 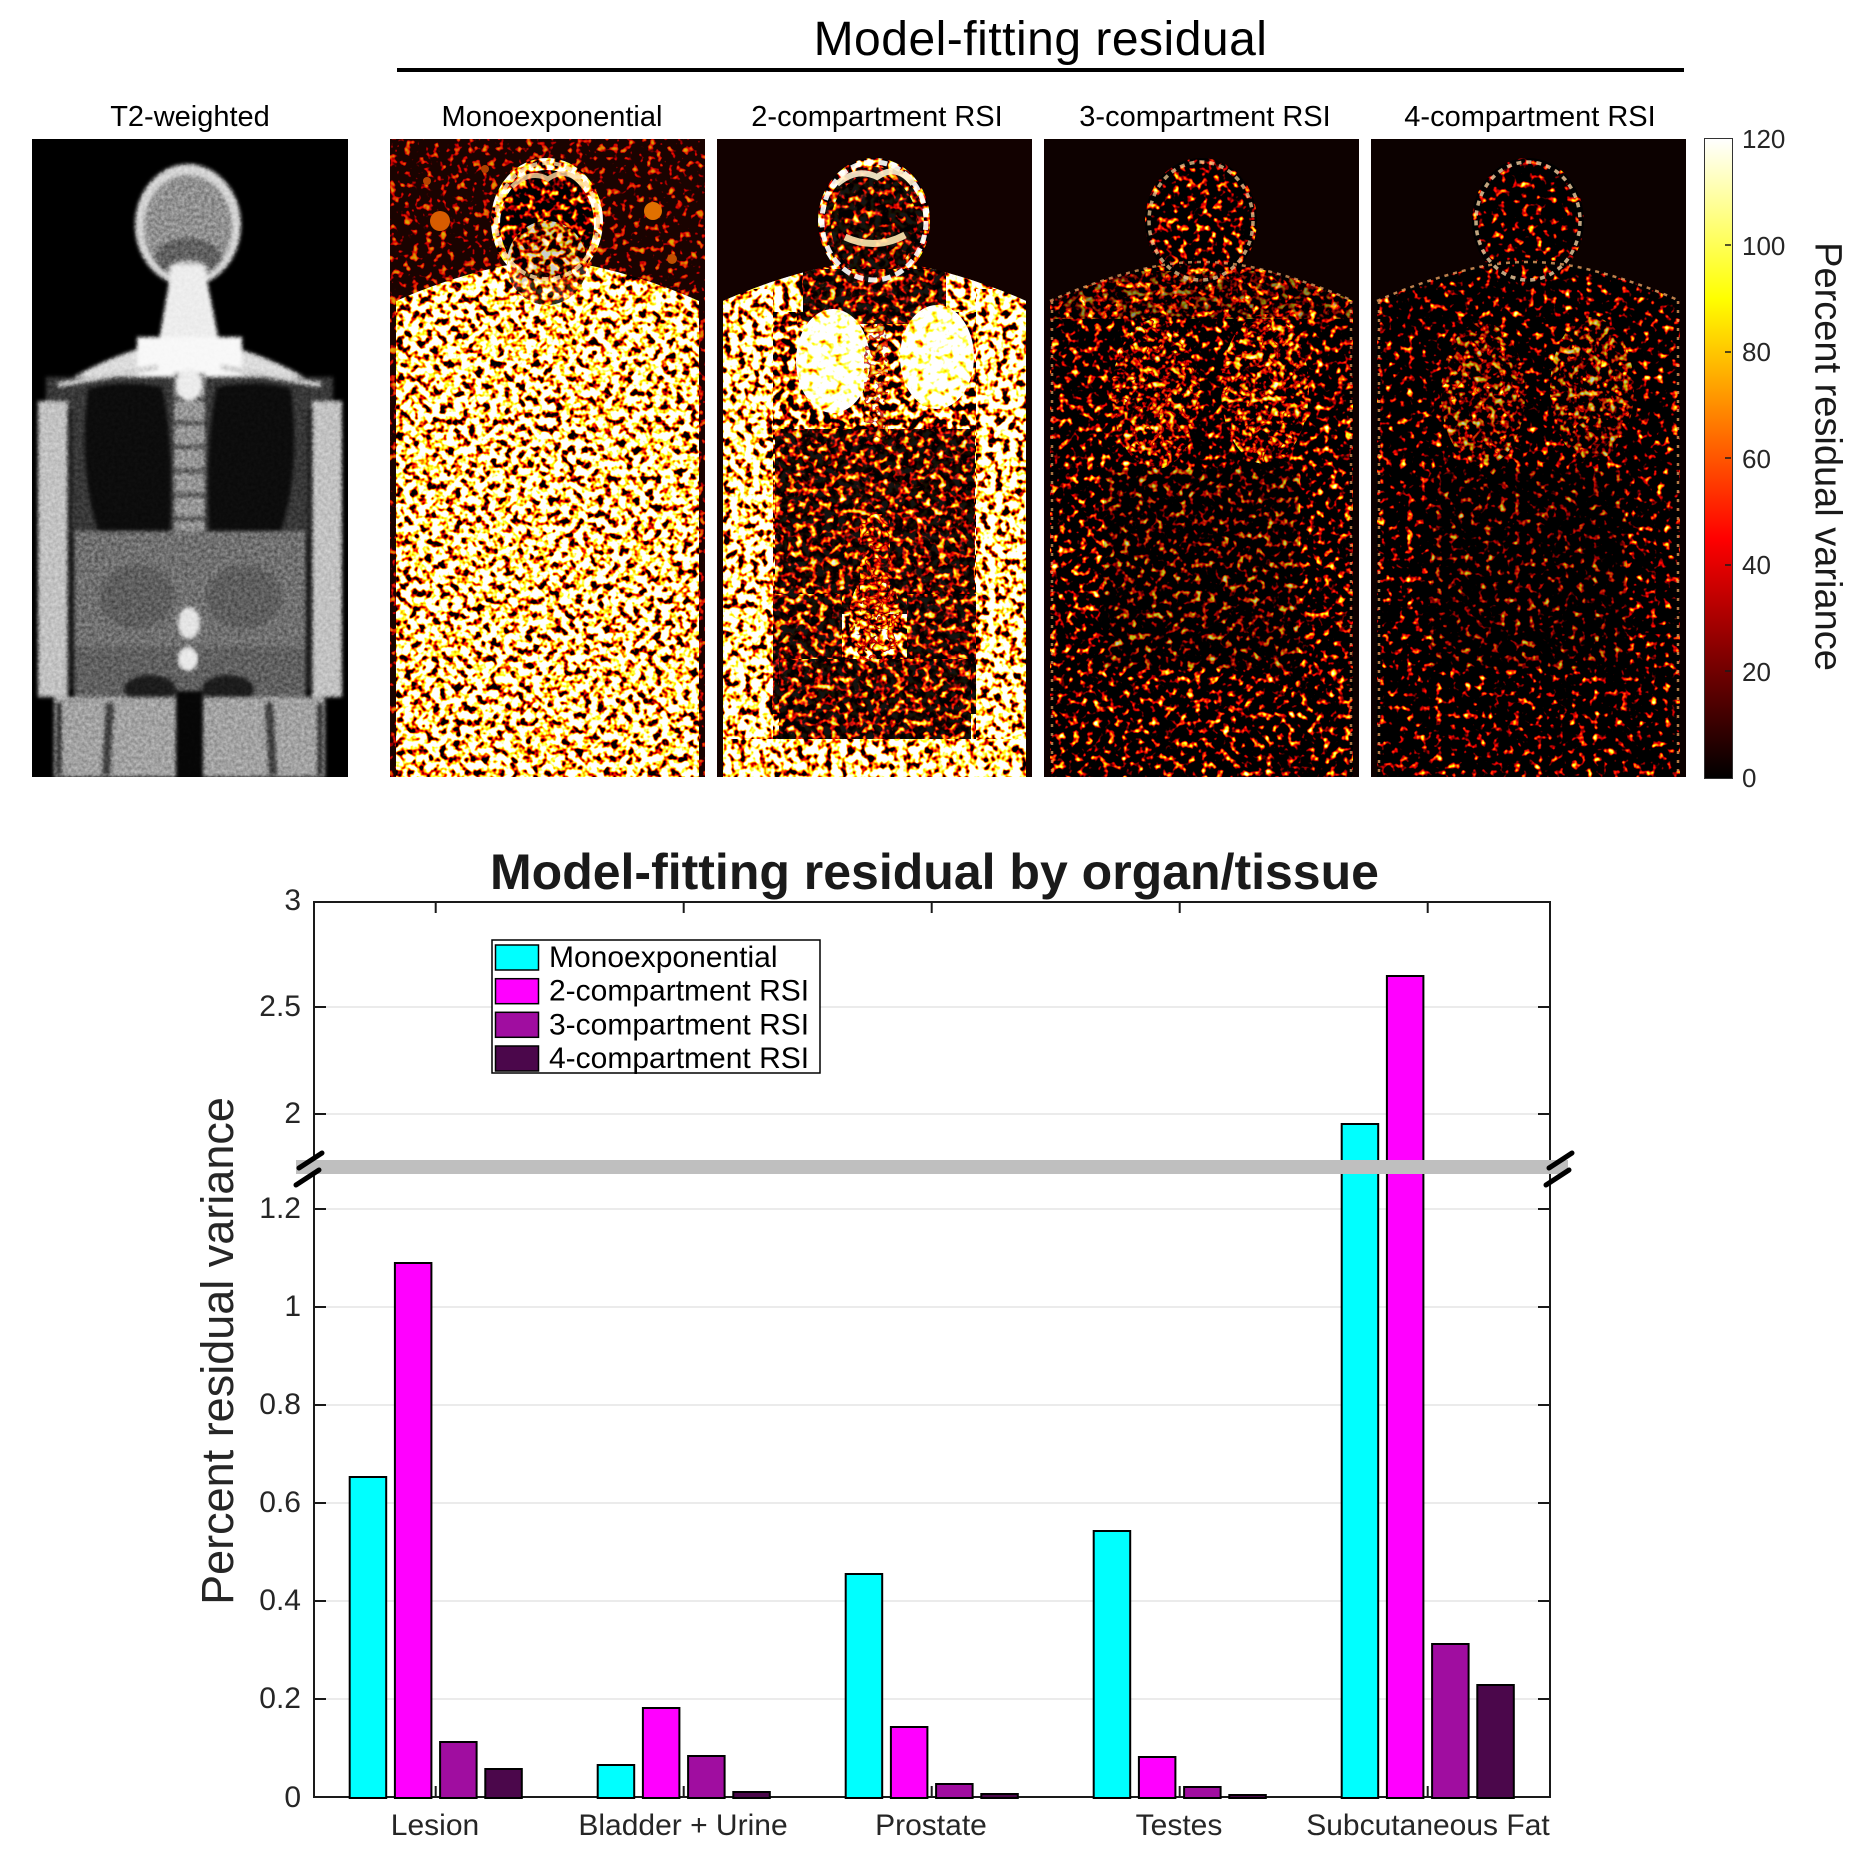 I want to click on svg-text: 4-compartment RSI, so click(x=679, y=1058).